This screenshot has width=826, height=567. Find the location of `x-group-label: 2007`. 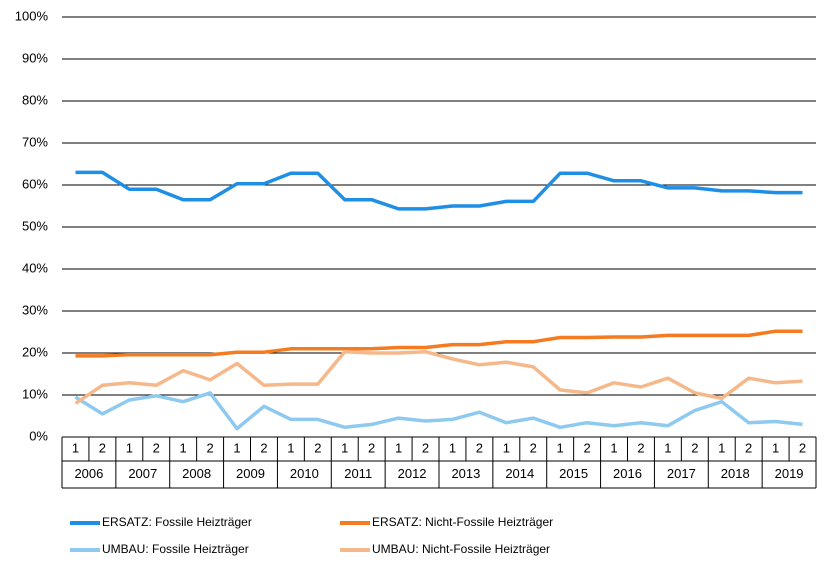

x-group-label: 2007 is located at coordinates (142, 473).